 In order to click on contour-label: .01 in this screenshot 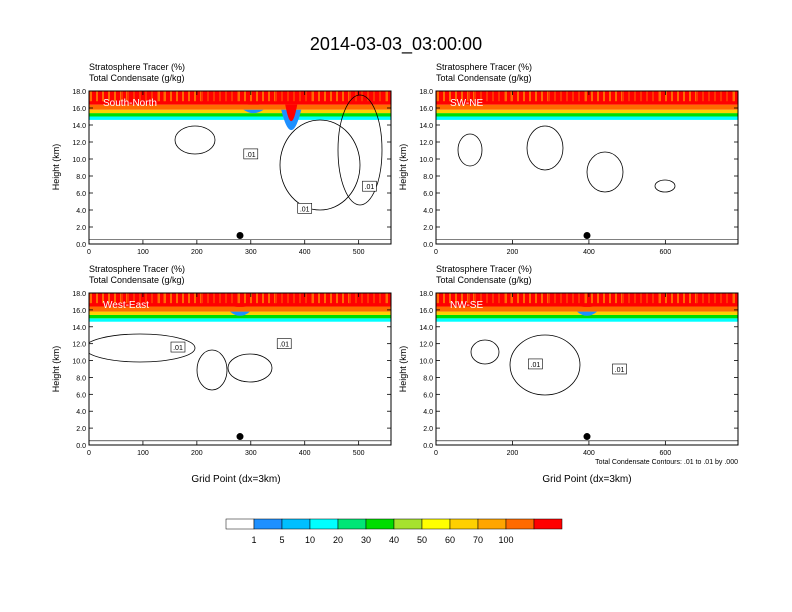, I will do `click(305, 209)`.